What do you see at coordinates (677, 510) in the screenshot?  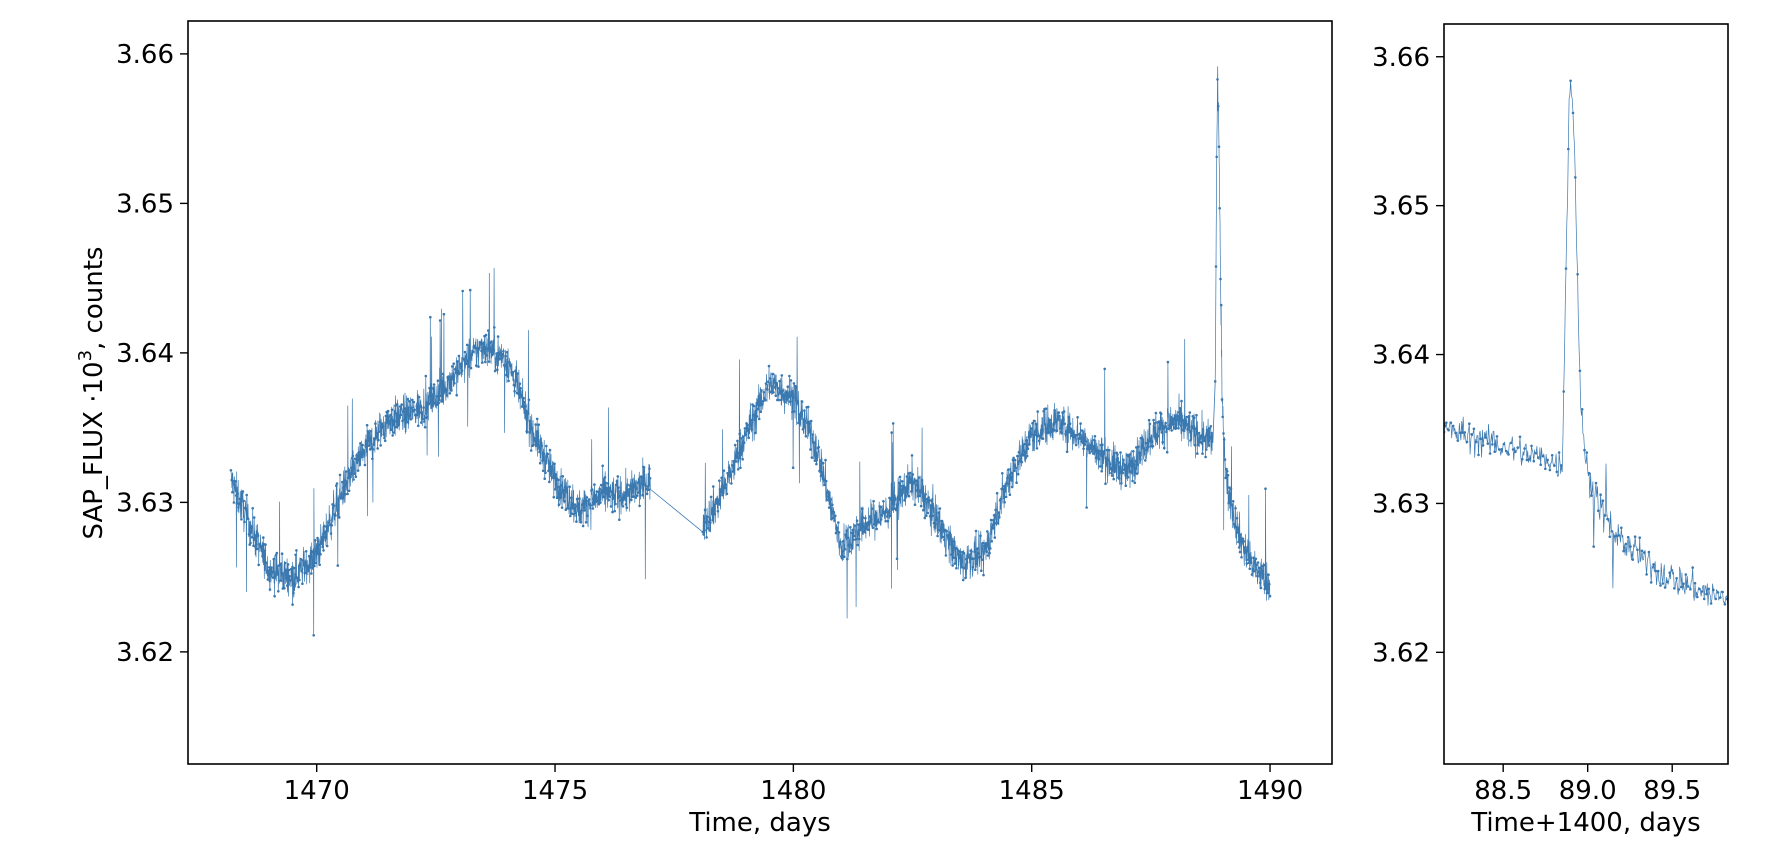 I see `main-series-gap-line` at bounding box center [677, 510].